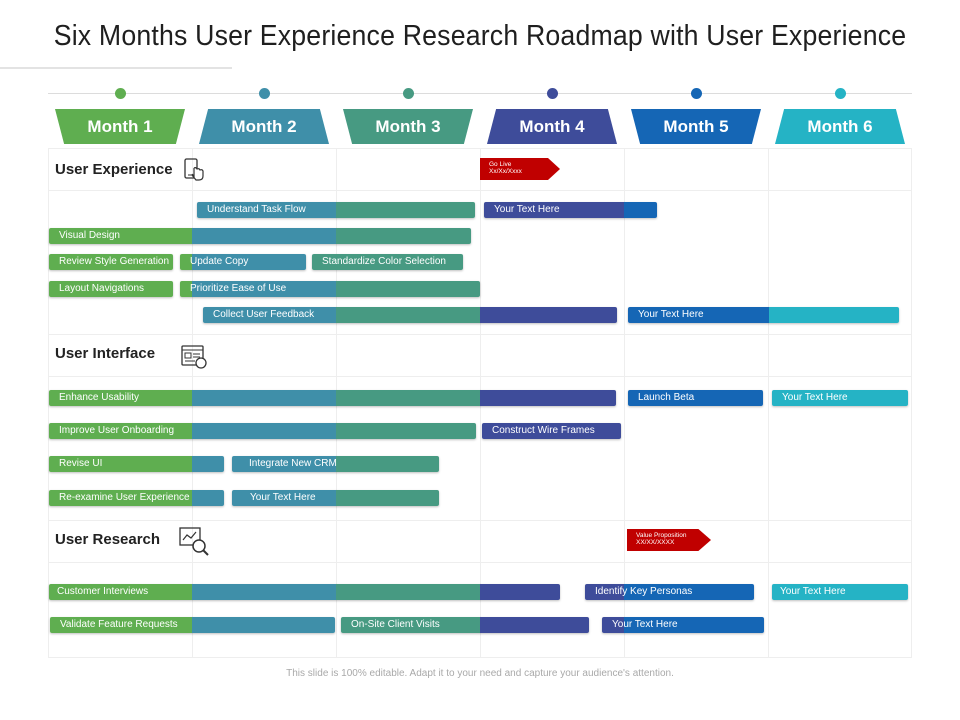 This screenshot has width=960, height=720. What do you see at coordinates (103, 591) in the screenshot?
I see `task-label: Customer Interviews` at bounding box center [103, 591].